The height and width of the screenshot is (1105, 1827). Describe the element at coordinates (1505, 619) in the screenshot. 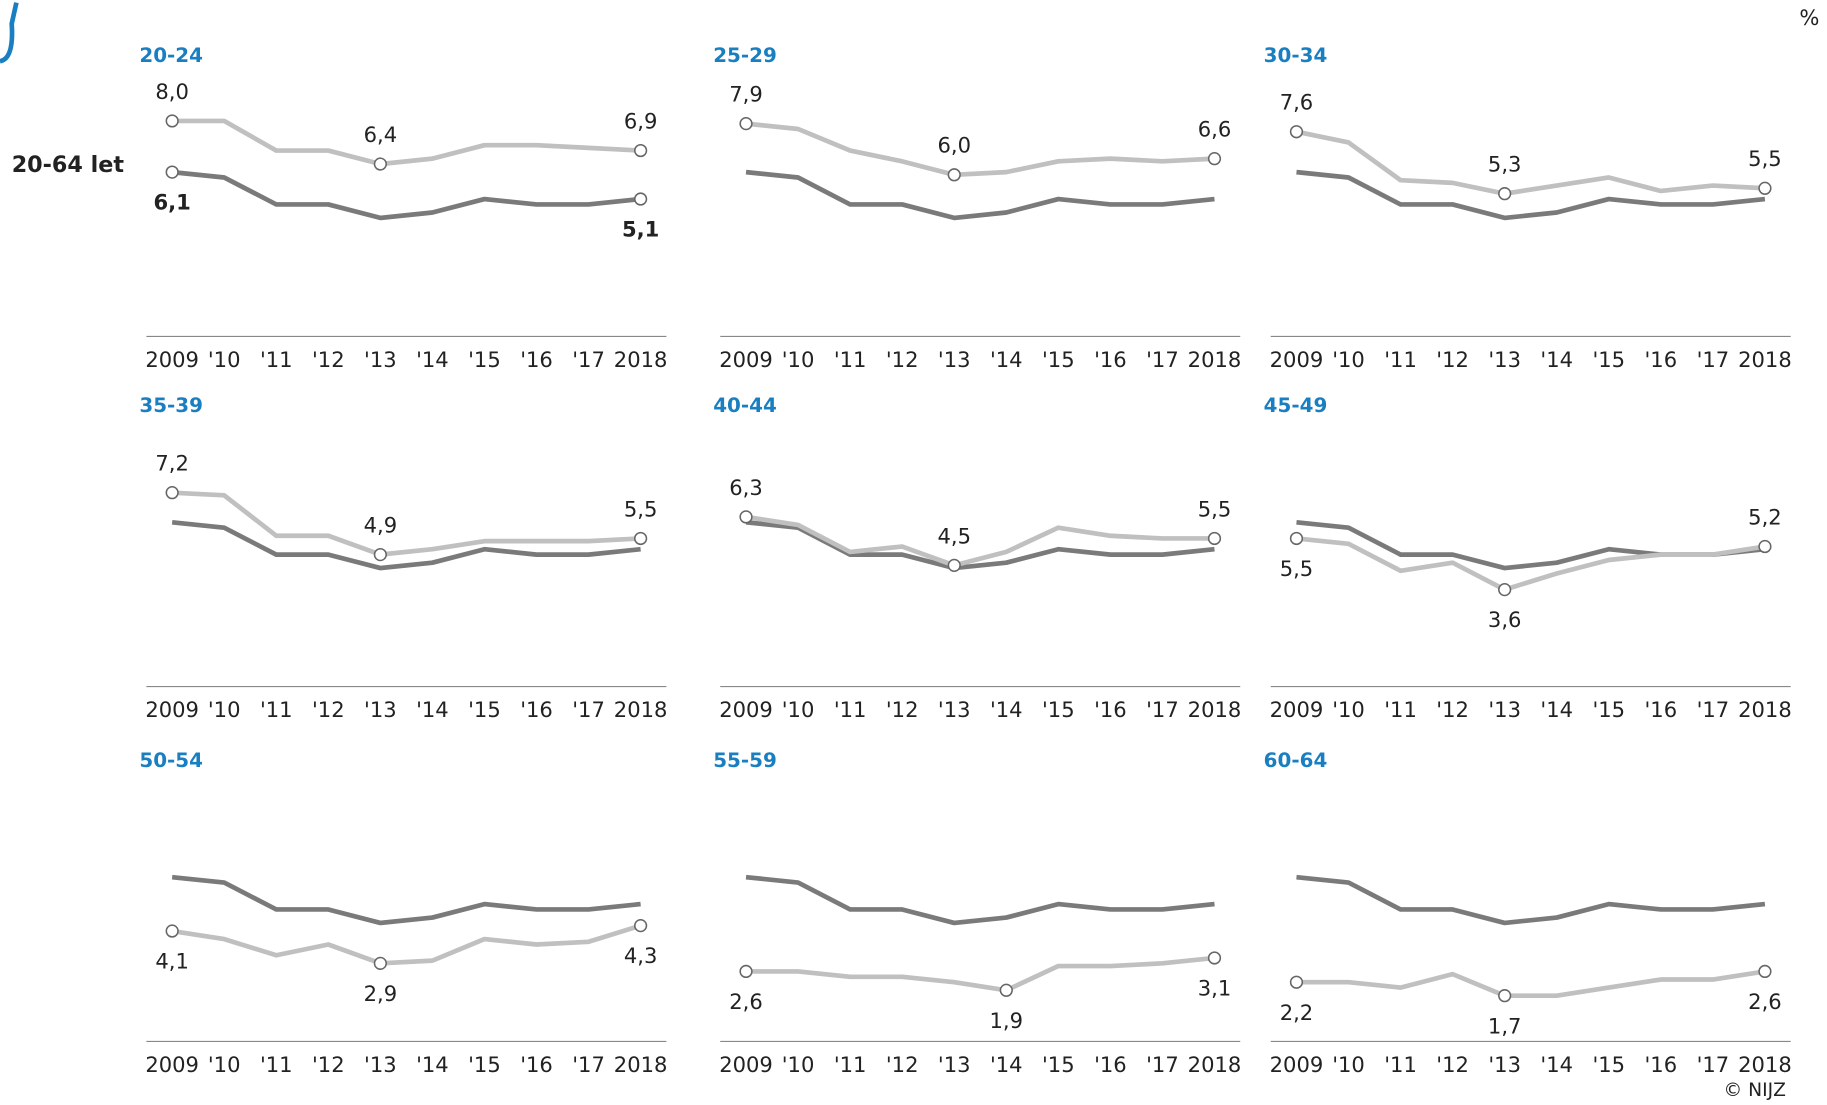

I see `data-label: 3,6` at that location.